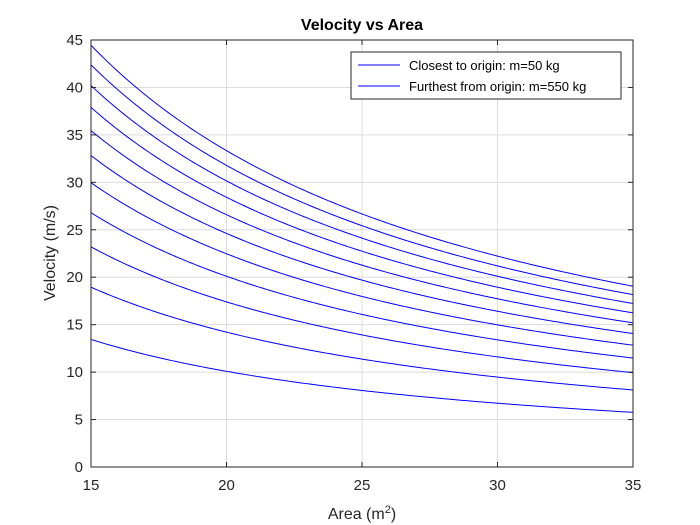 The image size is (700, 525). What do you see at coordinates (50, 253) in the screenshot?
I see `y-axis-label: Velocity (m/s)` at bounding box center [50, 253].